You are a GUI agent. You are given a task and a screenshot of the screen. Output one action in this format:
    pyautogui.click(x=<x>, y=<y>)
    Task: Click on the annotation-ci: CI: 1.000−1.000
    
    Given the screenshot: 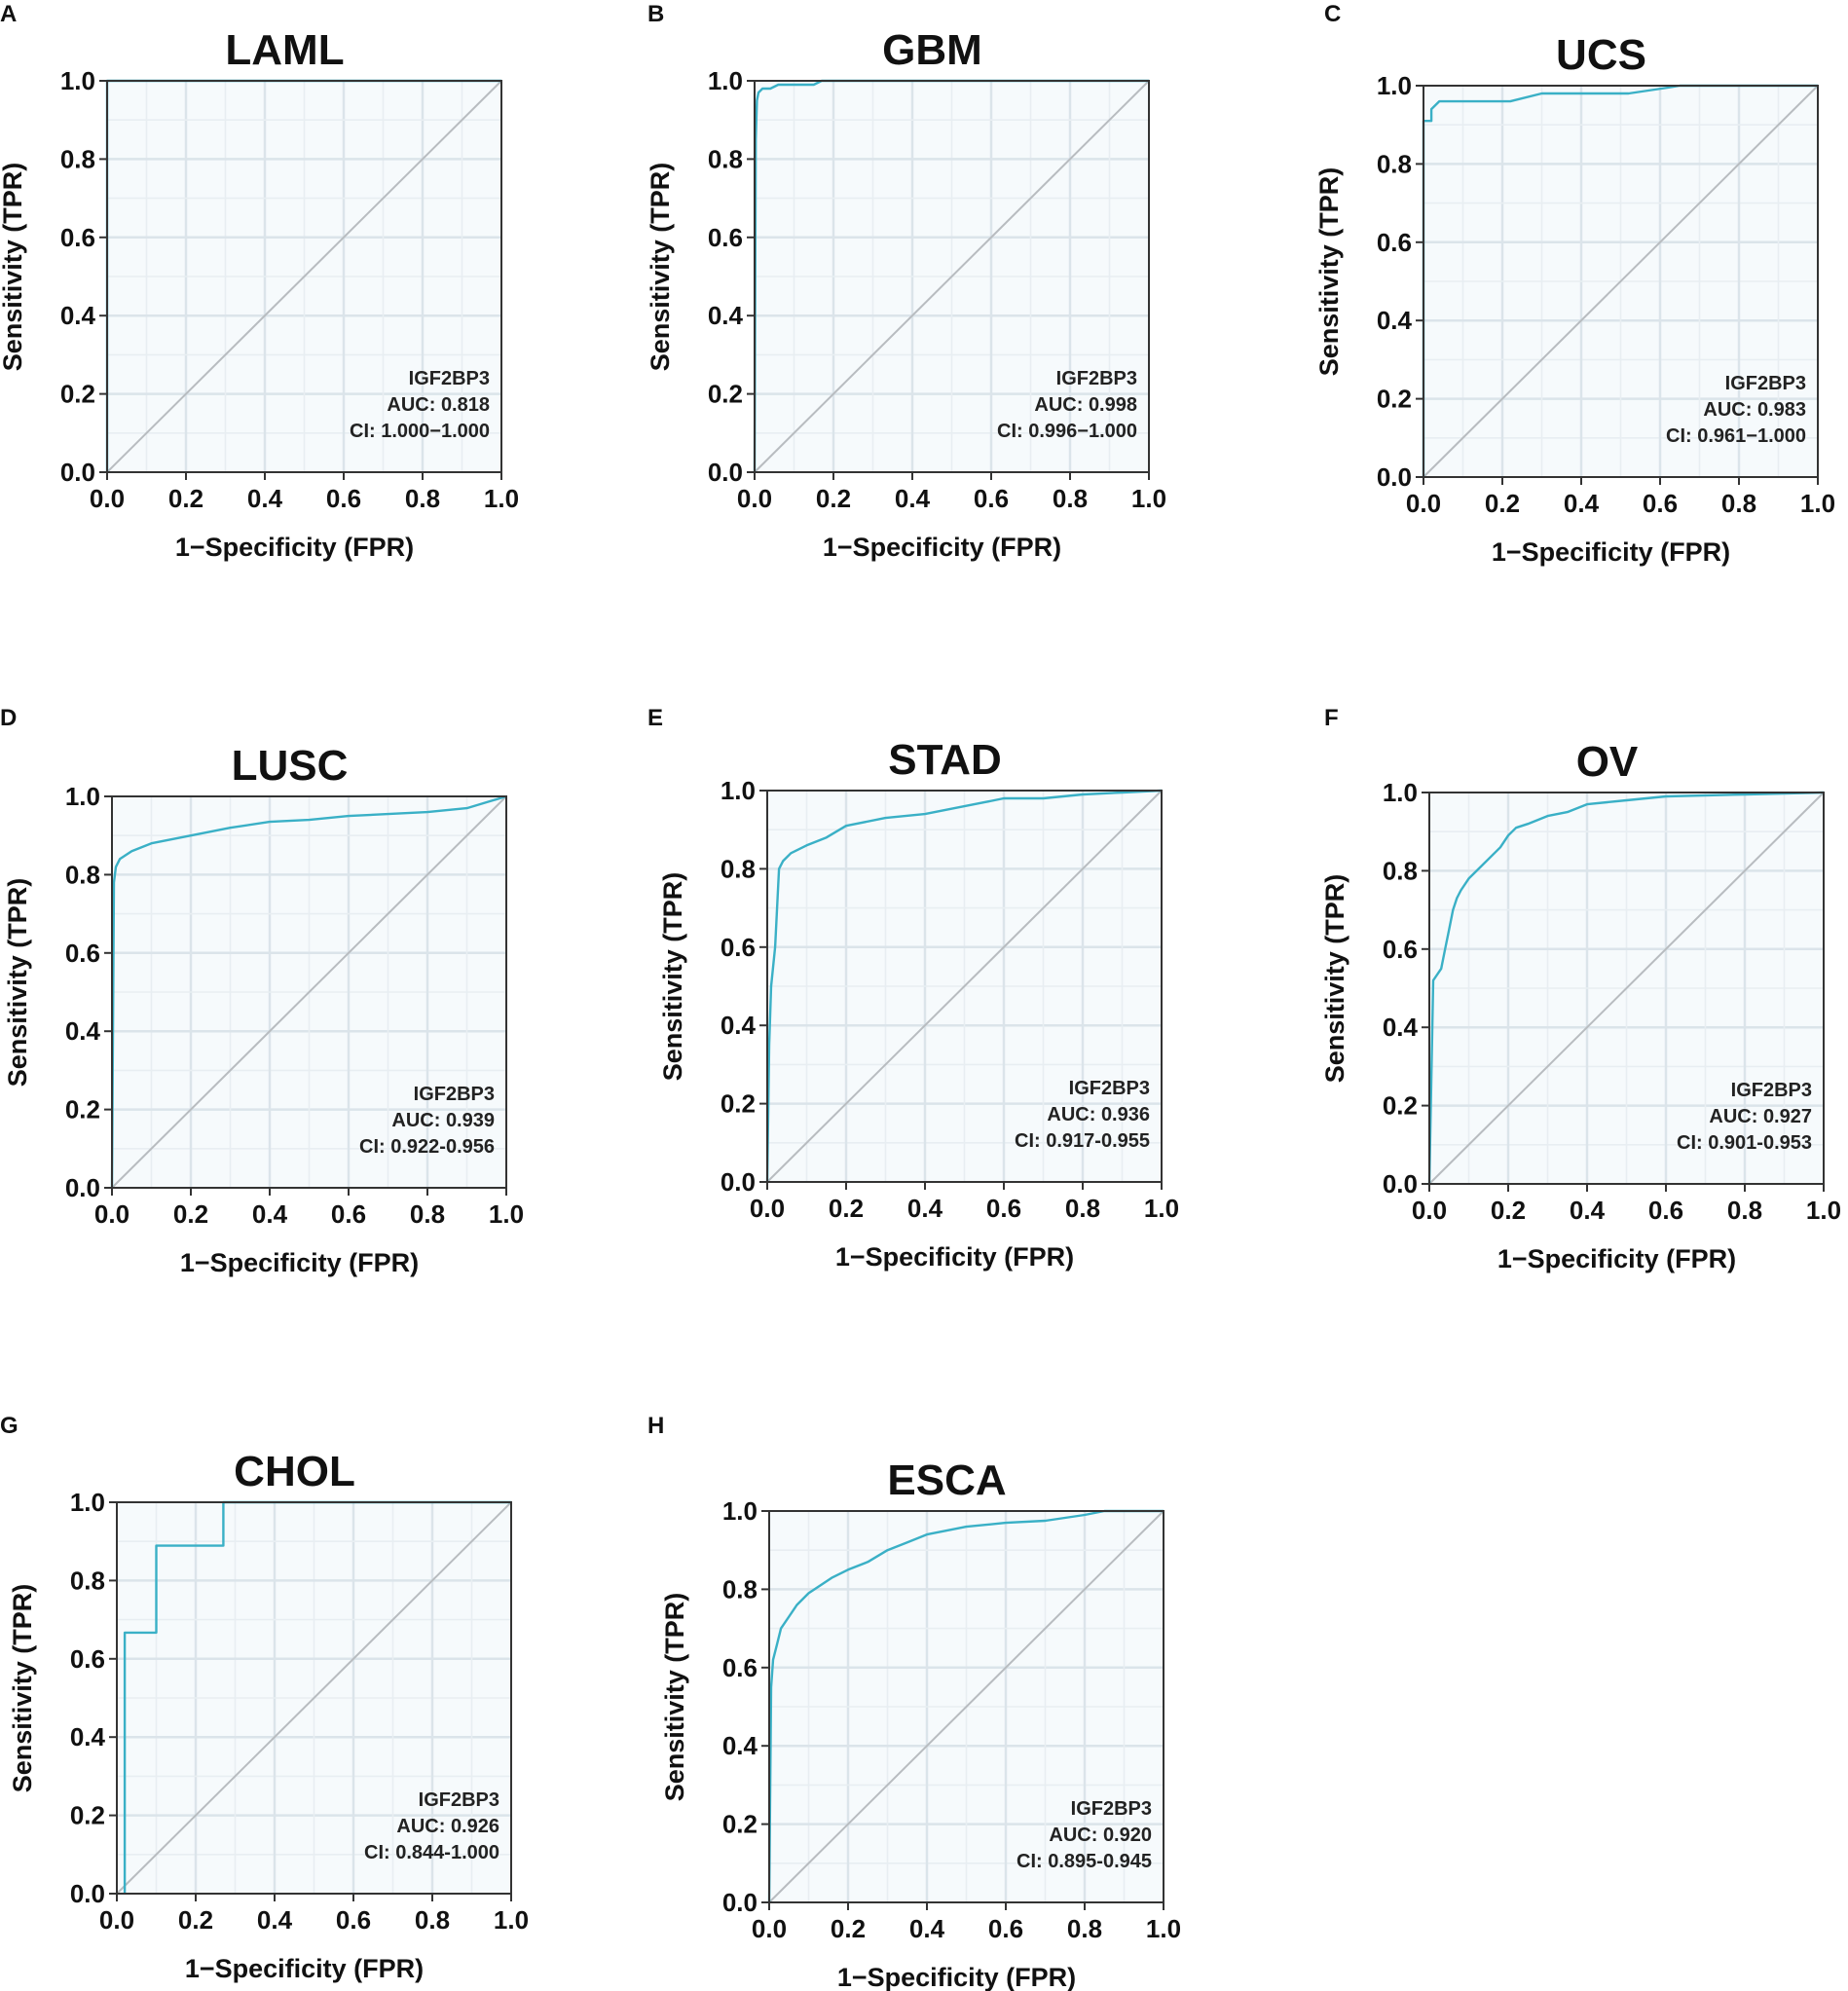 What is the action you would take?
    pyautogui.click(x=420, y=431)
    